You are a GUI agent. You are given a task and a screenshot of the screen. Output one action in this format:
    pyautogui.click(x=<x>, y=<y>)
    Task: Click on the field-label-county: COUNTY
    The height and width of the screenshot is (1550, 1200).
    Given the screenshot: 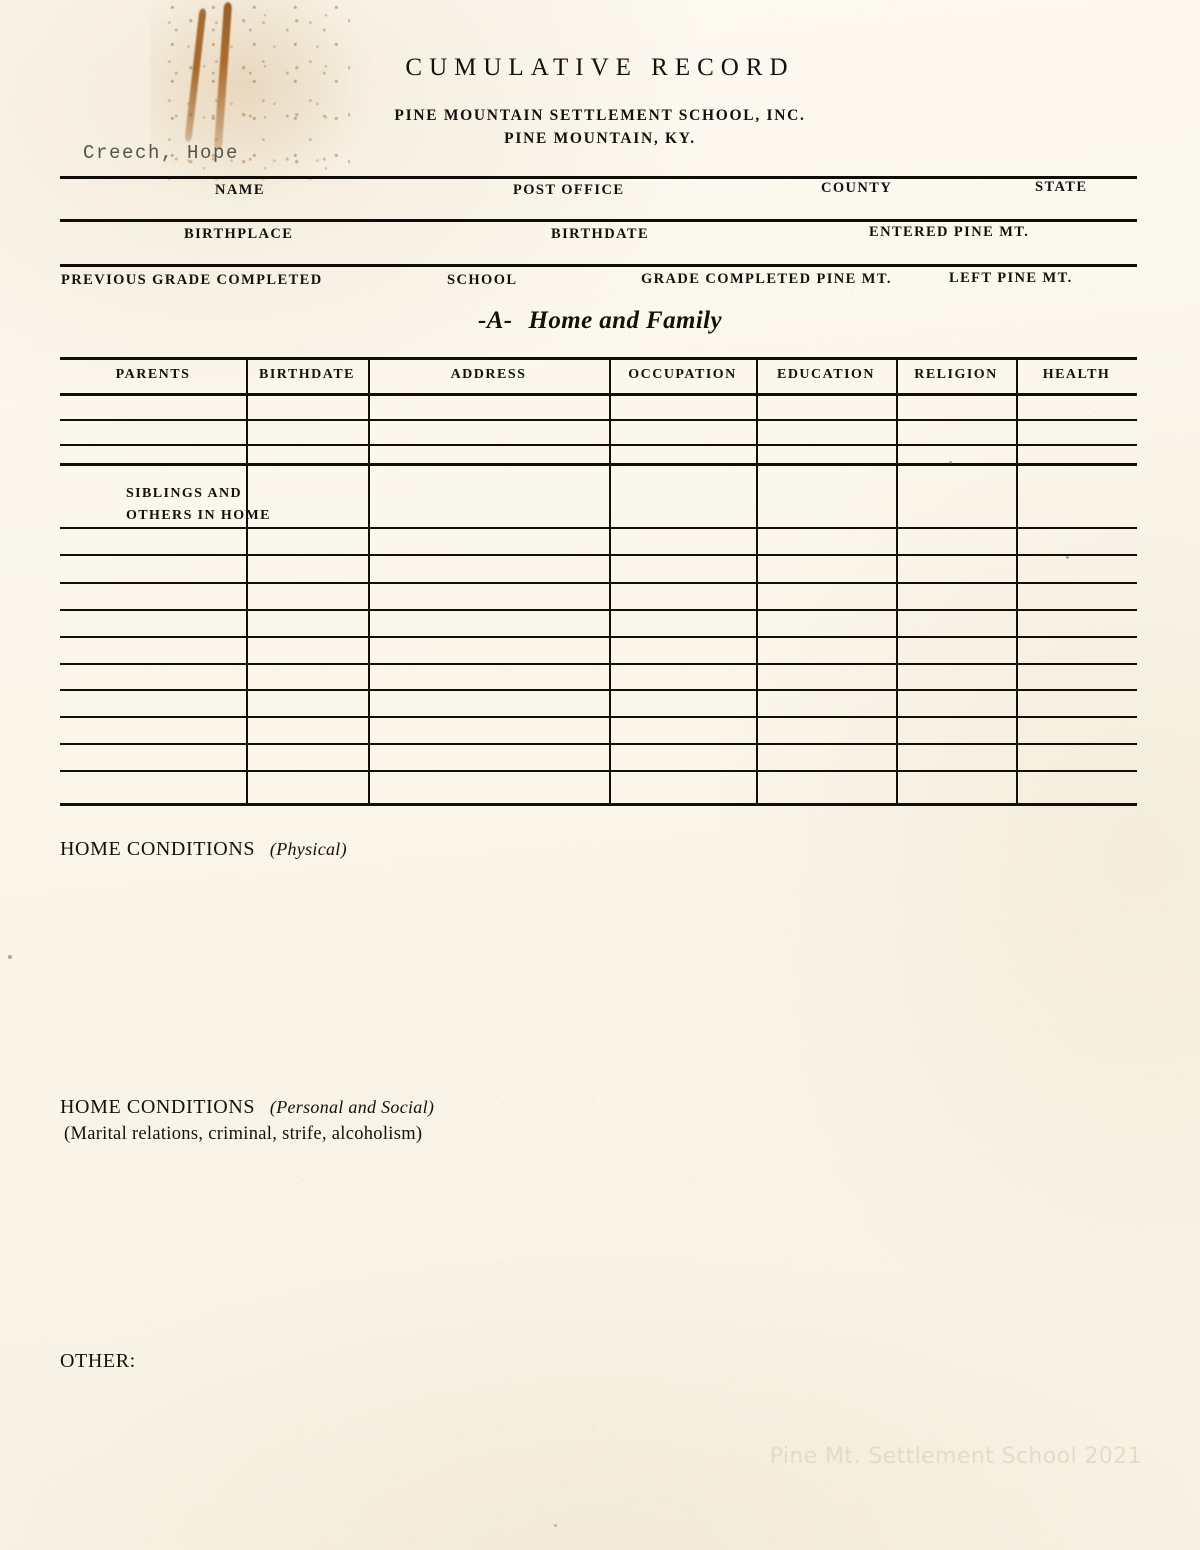 What is the action you would take?
    pyautogui.click(x=857, y=188)
    